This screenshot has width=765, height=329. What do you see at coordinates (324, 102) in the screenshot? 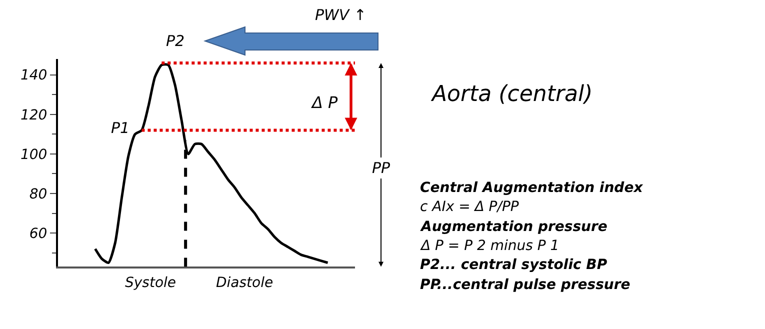
I see `annotation: Δ P` at bounding box center [324, 102].